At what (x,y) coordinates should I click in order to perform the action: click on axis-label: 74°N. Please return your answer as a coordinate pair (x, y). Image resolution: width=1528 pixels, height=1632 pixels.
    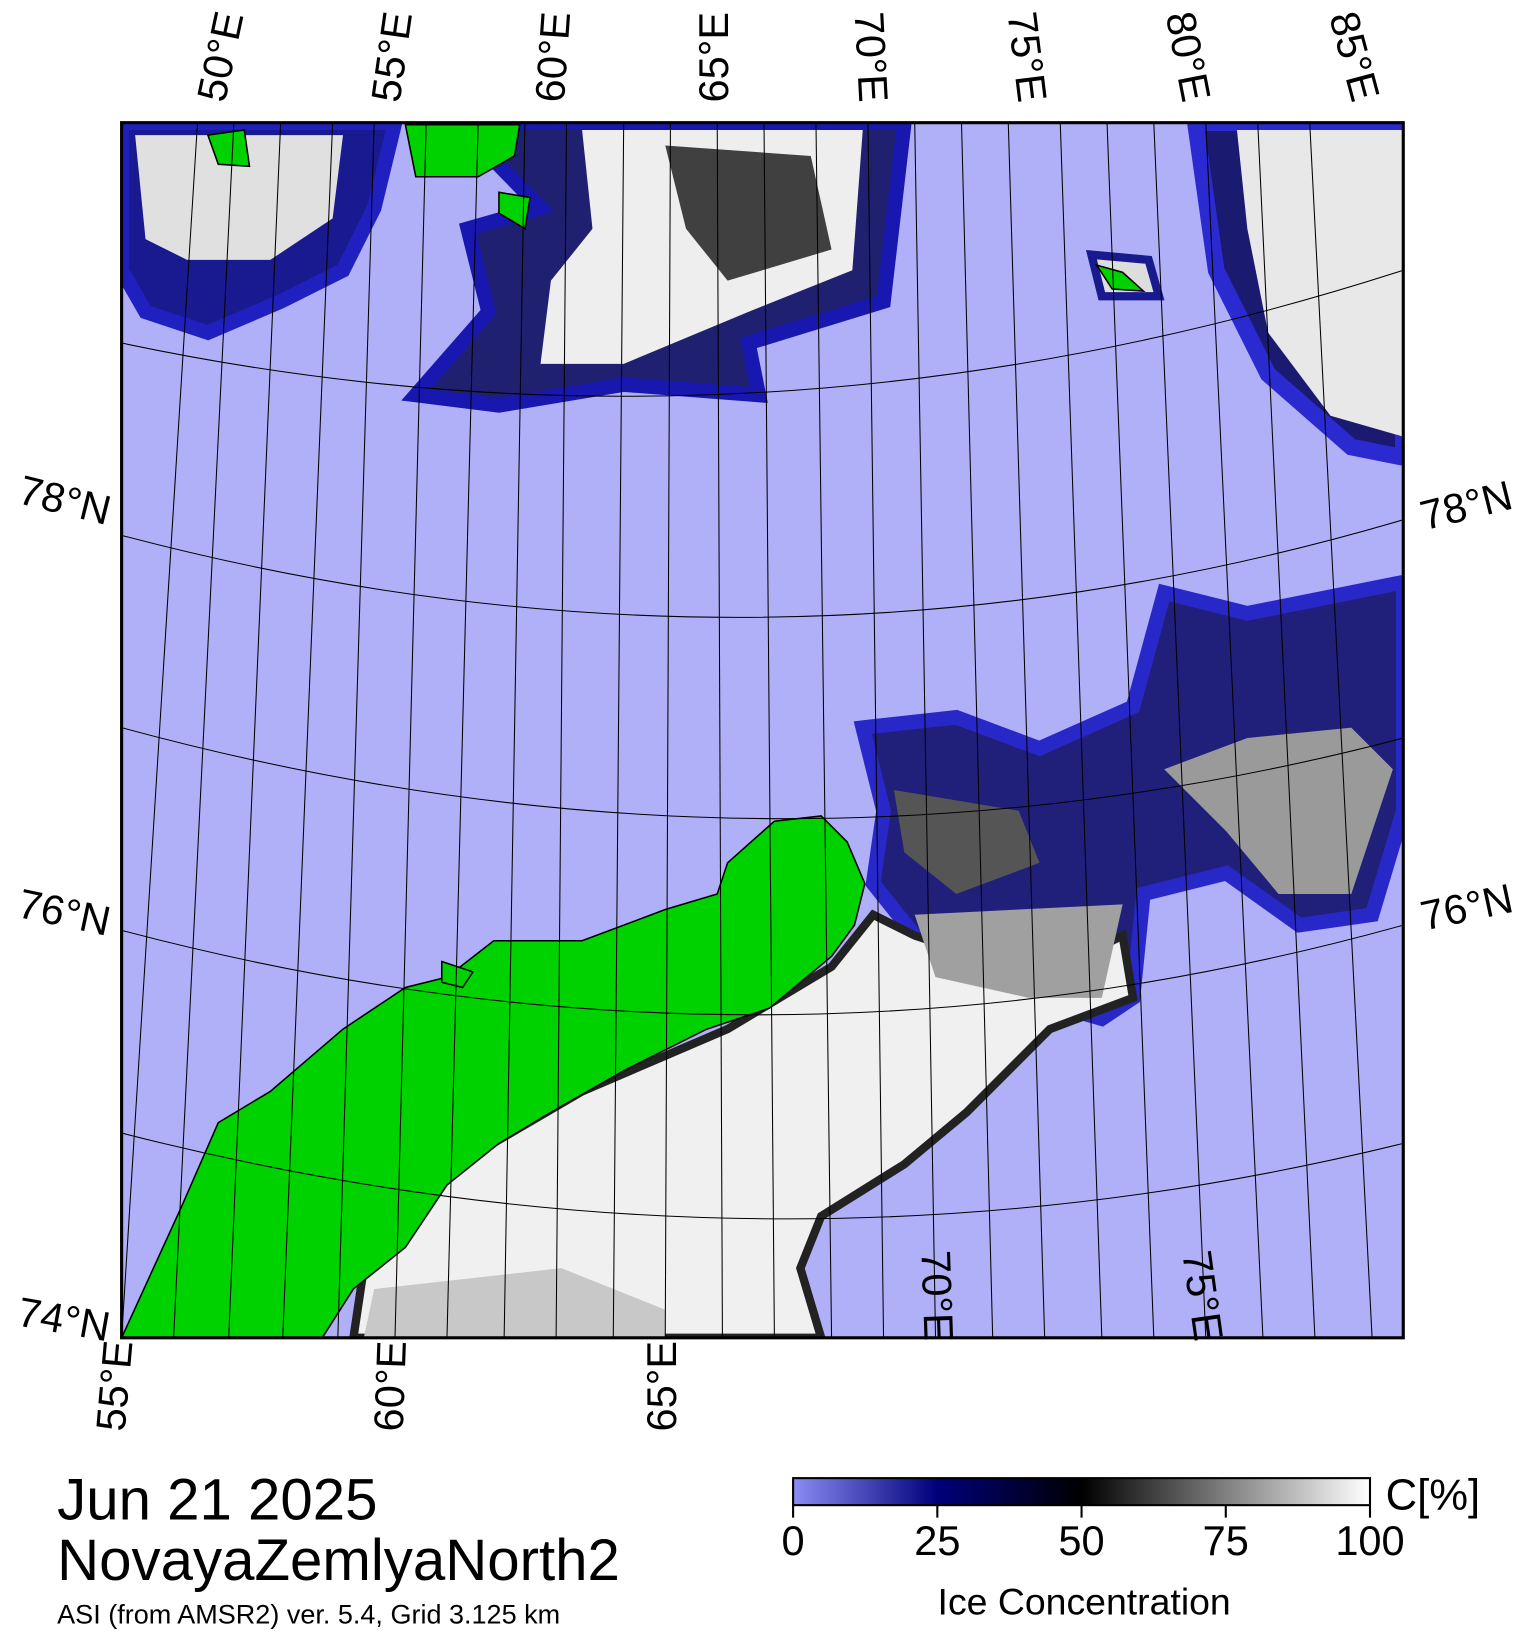
    Looking at the image, I should click on (64, 1319).